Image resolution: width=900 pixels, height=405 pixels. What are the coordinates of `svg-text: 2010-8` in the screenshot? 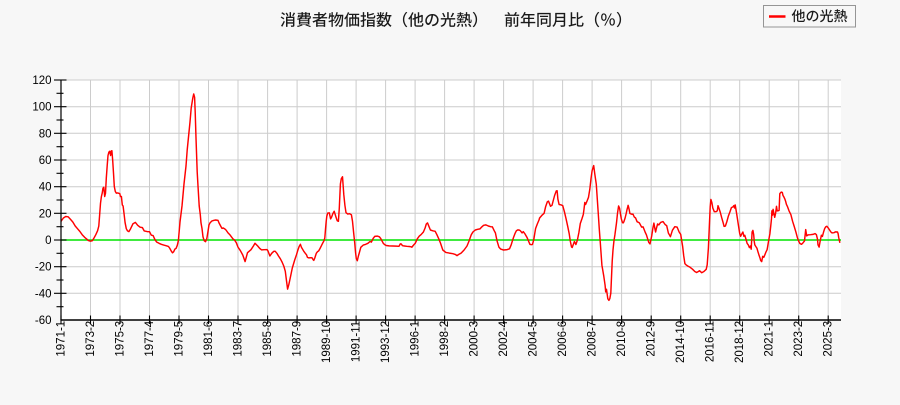 It's located at (622, 339).